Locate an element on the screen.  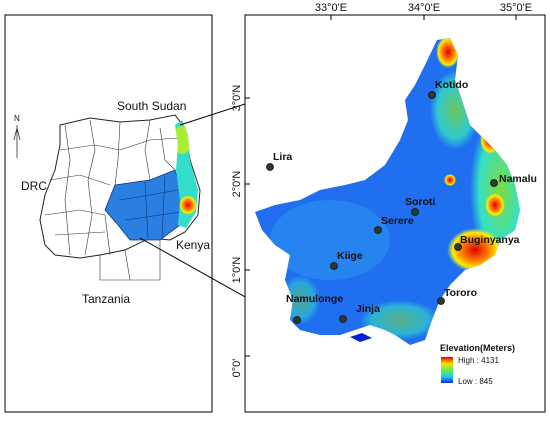
town-label: Soroti is located at coordinates (420, 202).